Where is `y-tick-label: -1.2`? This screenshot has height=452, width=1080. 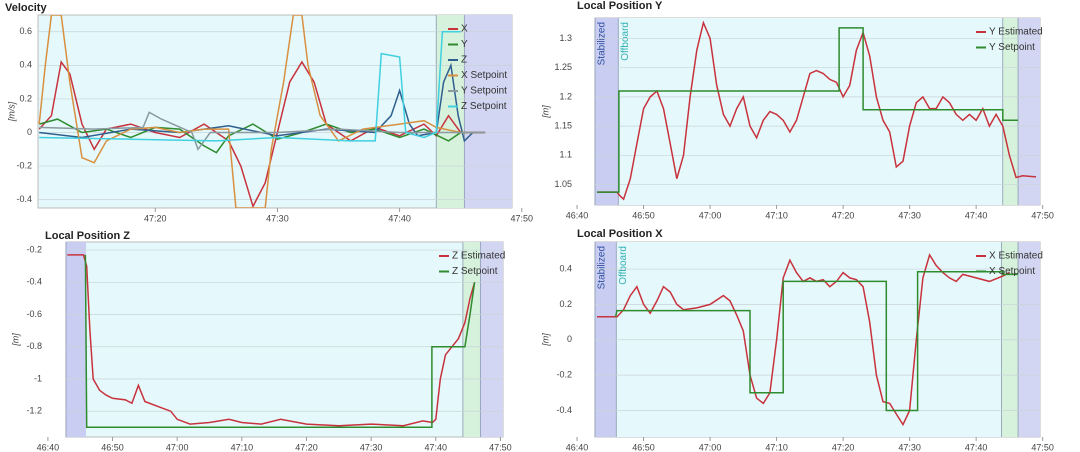
y-tick-label: -1.2 is located at coordinates (34, 411).